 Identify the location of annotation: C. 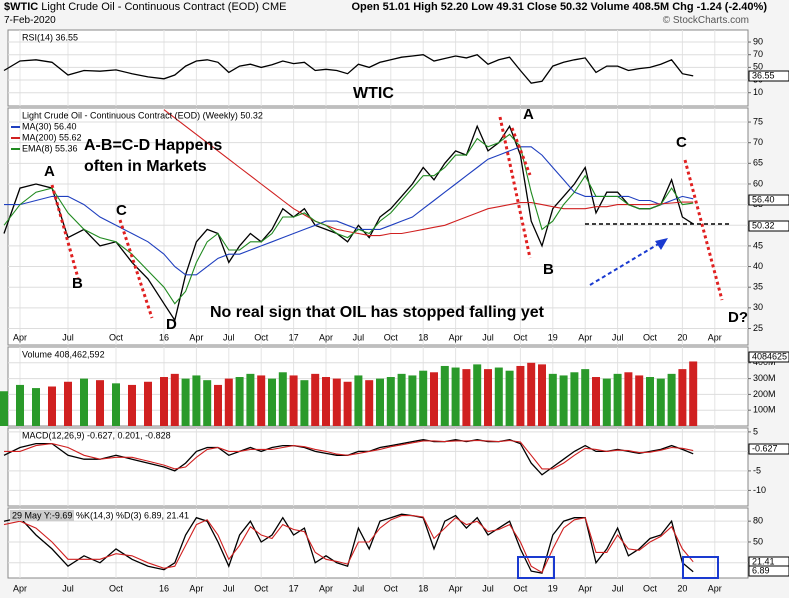
(121, 210).